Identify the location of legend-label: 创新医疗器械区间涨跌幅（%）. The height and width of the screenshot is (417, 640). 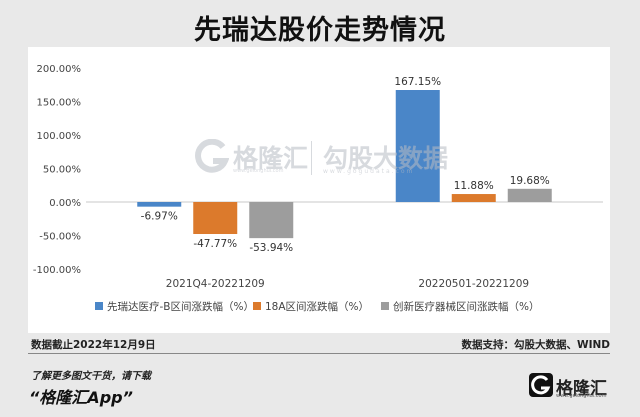
(466, 306).